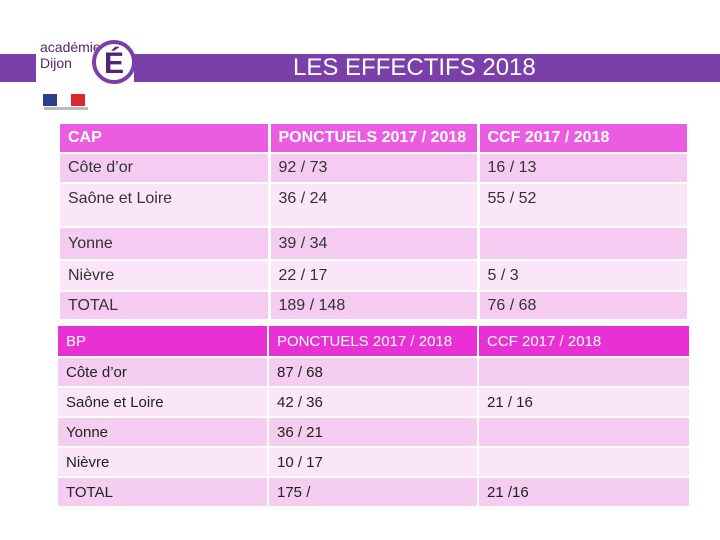  I want to click on table-row: Nièvre 22 / 17 5 / 3, so click(375, 275).